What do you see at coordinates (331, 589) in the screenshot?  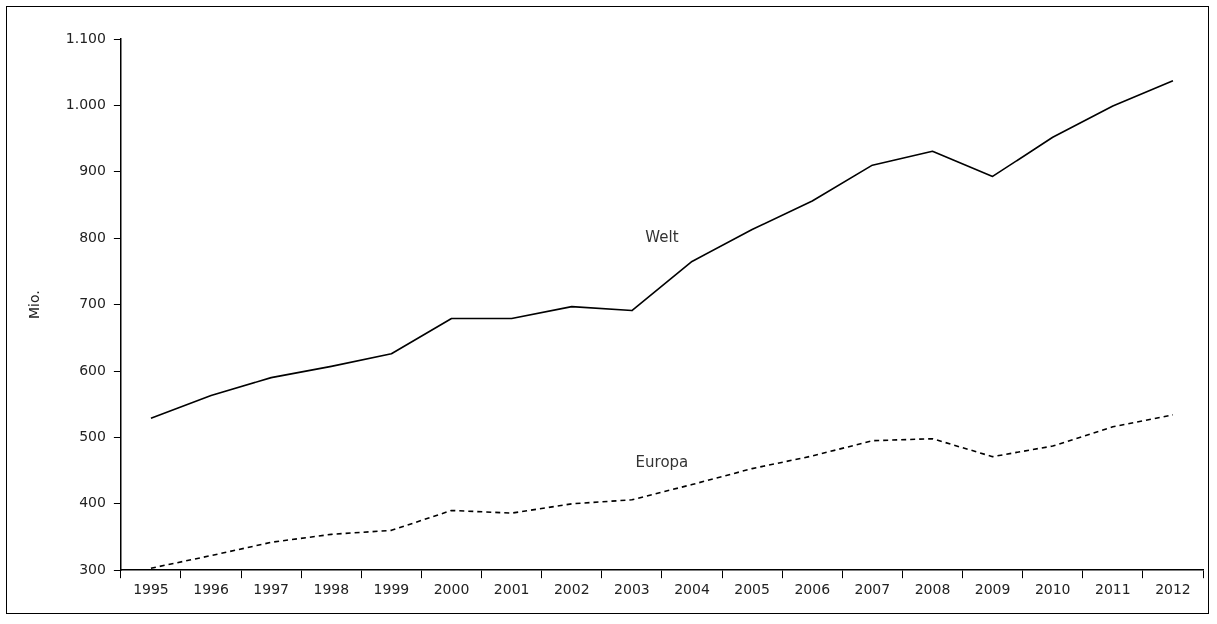 I see `x-tick-label: 1998` at bounding box center [331, 589].